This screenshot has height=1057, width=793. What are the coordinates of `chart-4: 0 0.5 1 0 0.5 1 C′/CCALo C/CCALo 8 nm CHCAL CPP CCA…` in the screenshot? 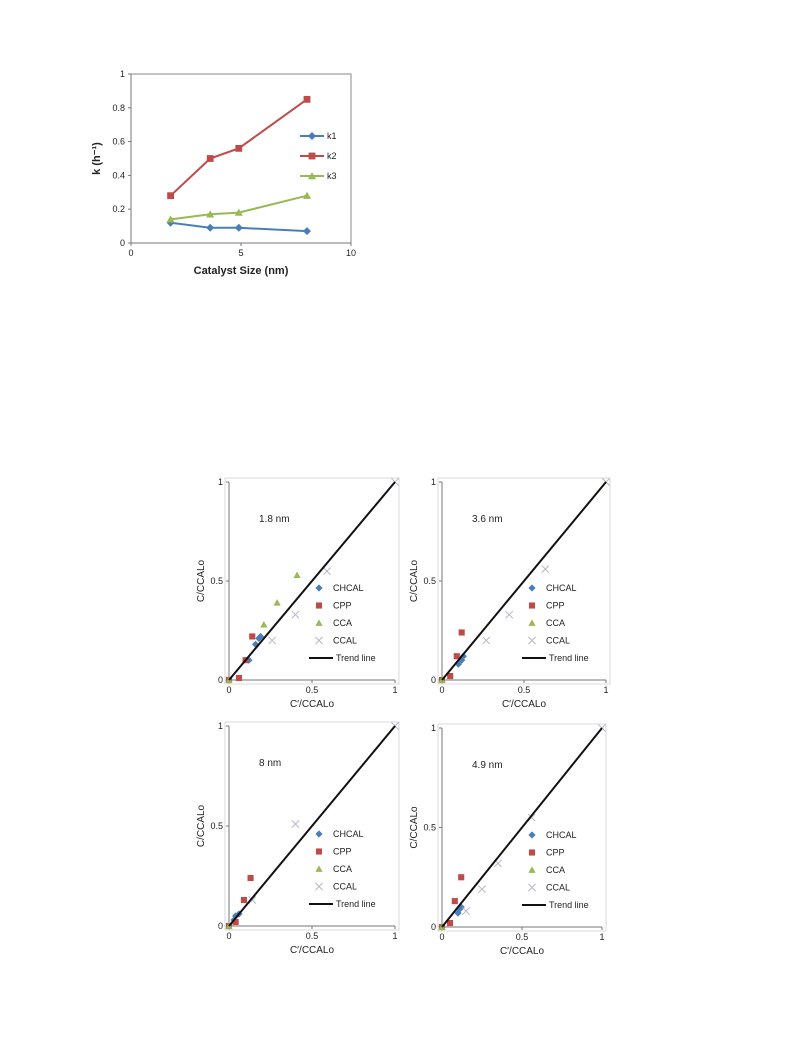 It's located at (298, 838).